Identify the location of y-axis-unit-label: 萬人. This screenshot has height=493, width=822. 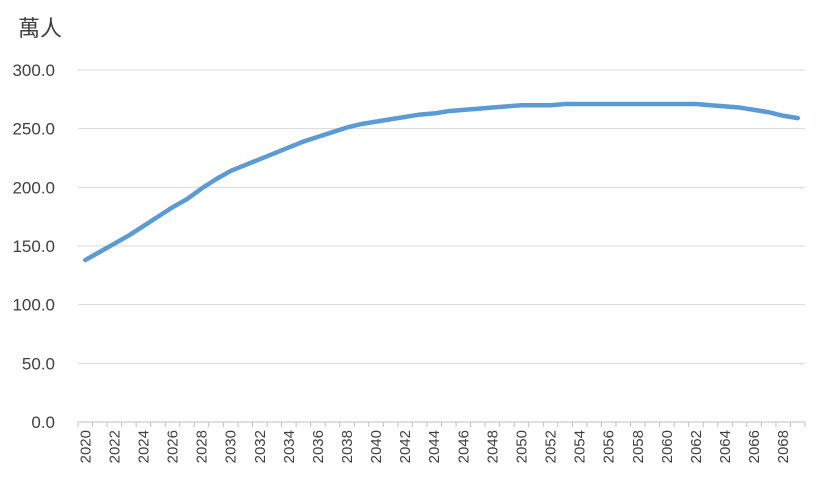
(40, 29).